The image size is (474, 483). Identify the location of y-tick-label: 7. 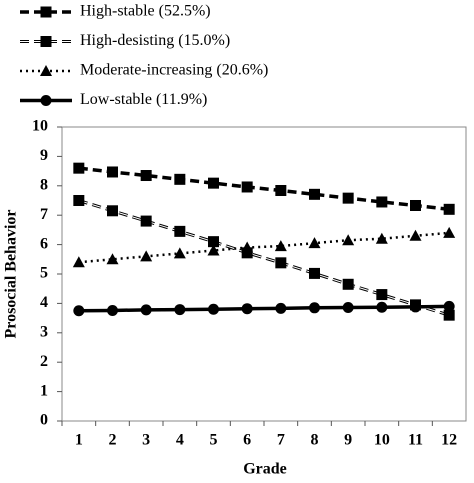
(44, 214).